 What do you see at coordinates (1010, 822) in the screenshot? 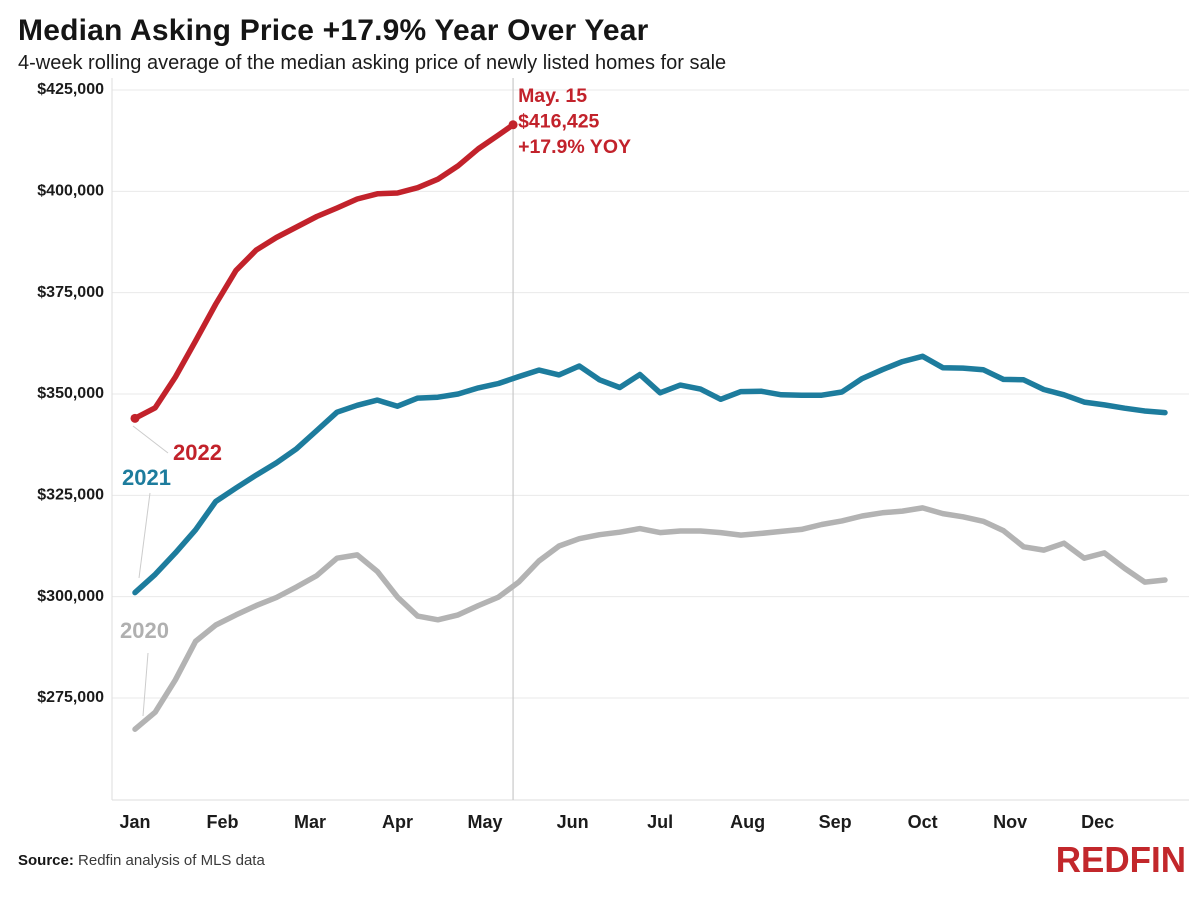
I see `x-tick-label-nov: Nov` at bounding box center [1010, 822].